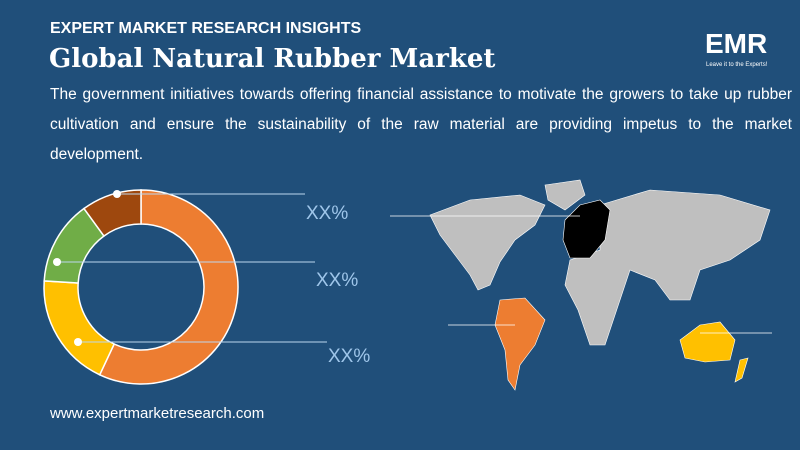 The width and height of the screenshot is (800, 450). Describe the element at coordinates (586, 229) in the screenshot. I see `map-europe` at that location.